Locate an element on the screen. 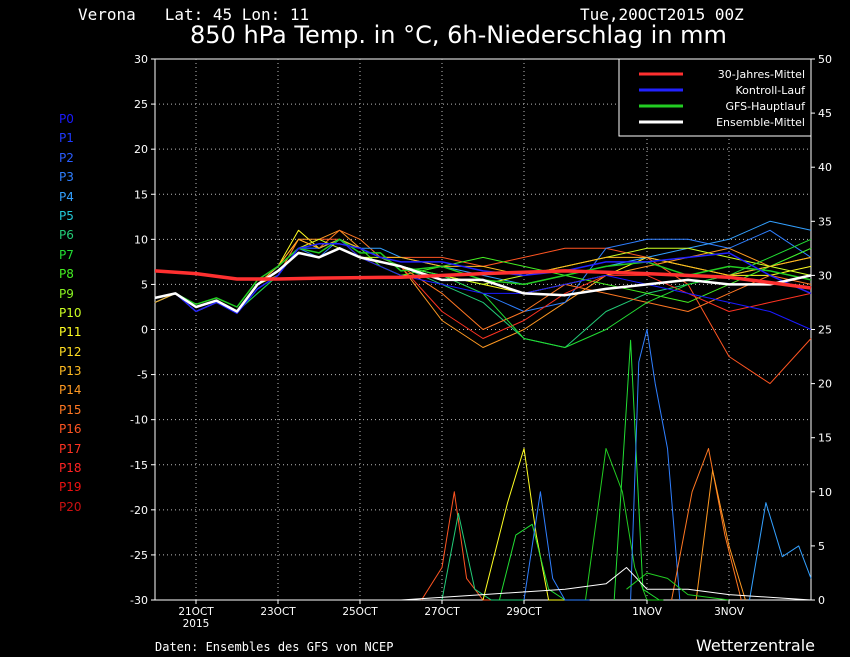 The height and width of the screenshot is (657, 850). y-right-tick-label: 15 is located at coordinates (825, 438).